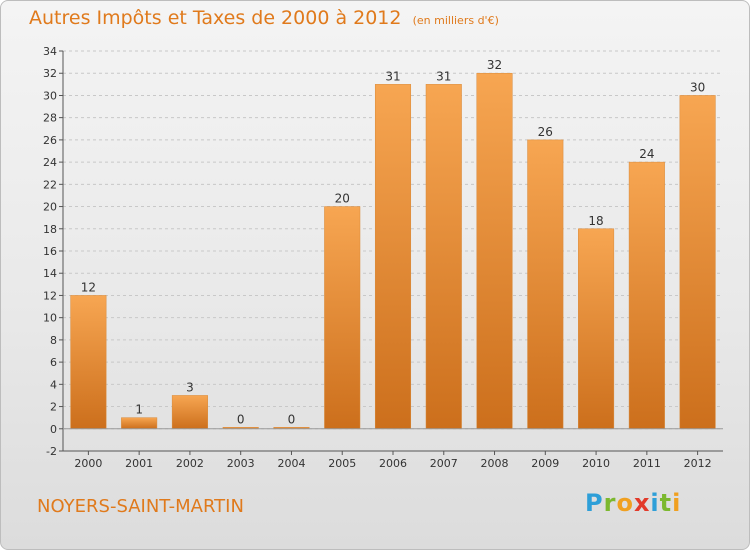 This screenshot has width=750, height=550. What do you see at coordinates (53, 384) in the screenshot?
I see `y-tick-label: 4` at bounding box center [53, 384].